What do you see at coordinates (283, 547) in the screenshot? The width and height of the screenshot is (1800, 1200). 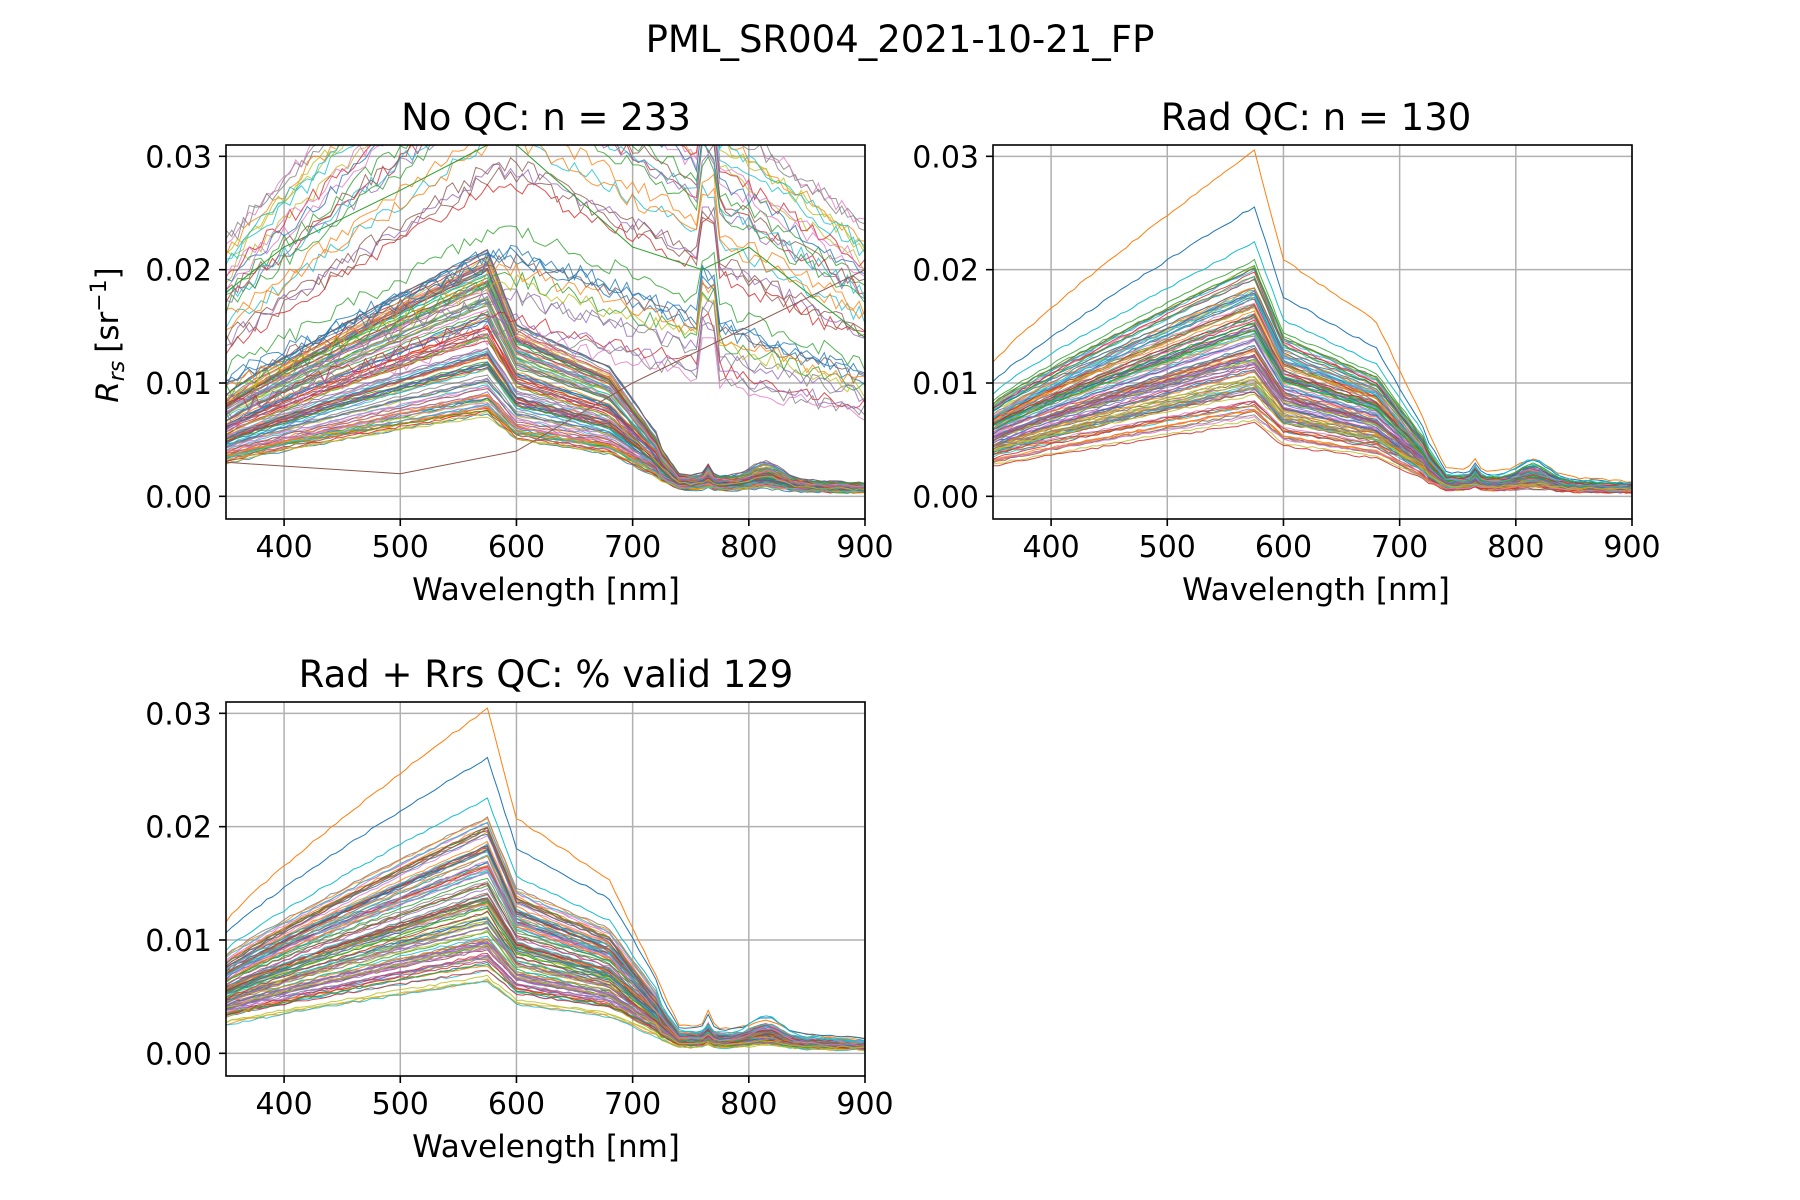 I see `x-tick-label: 400` at bounding box center [283, 547].